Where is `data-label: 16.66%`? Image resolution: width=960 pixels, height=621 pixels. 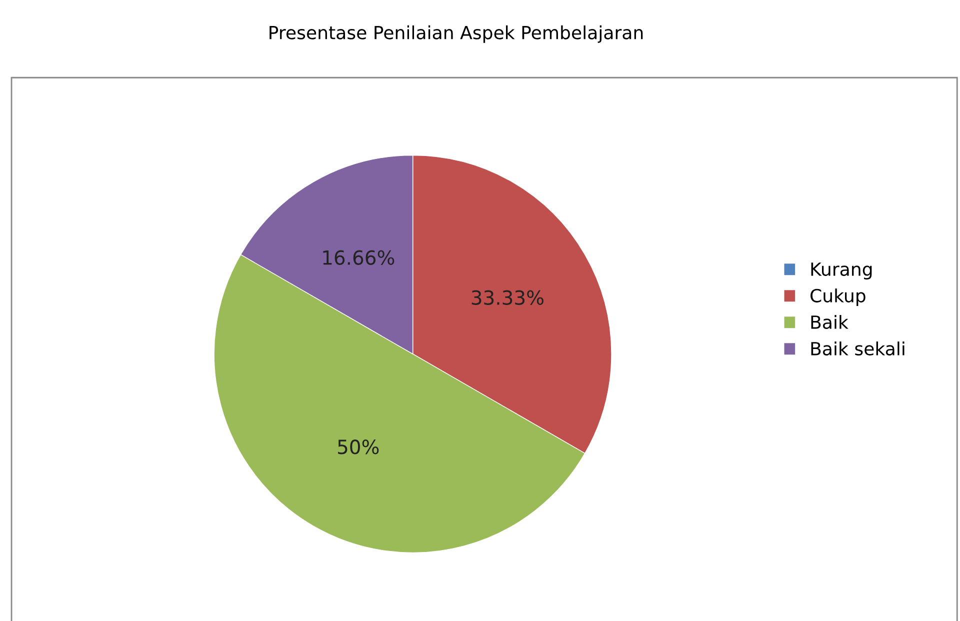 data-label: 16.66% is located at coordinates (358, 257).